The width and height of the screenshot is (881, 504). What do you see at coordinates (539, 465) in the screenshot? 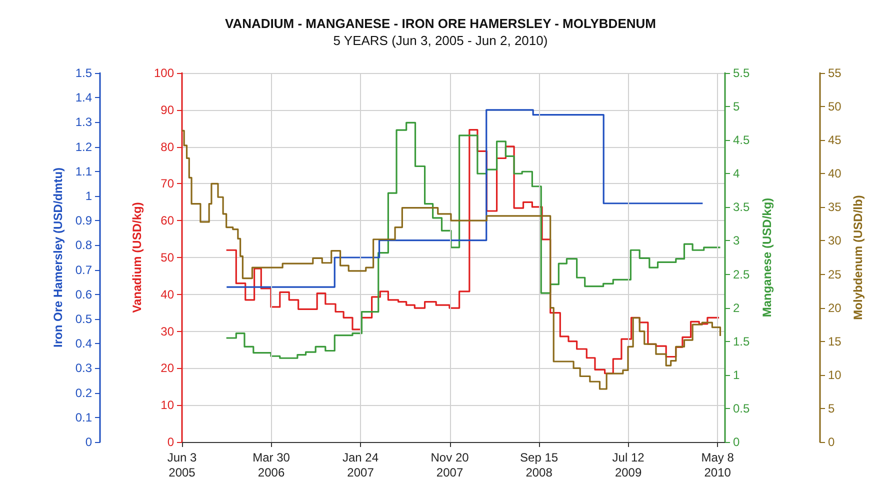
I see `x-tick-label: Sep 15 2008` at bounding box center [539, 465].